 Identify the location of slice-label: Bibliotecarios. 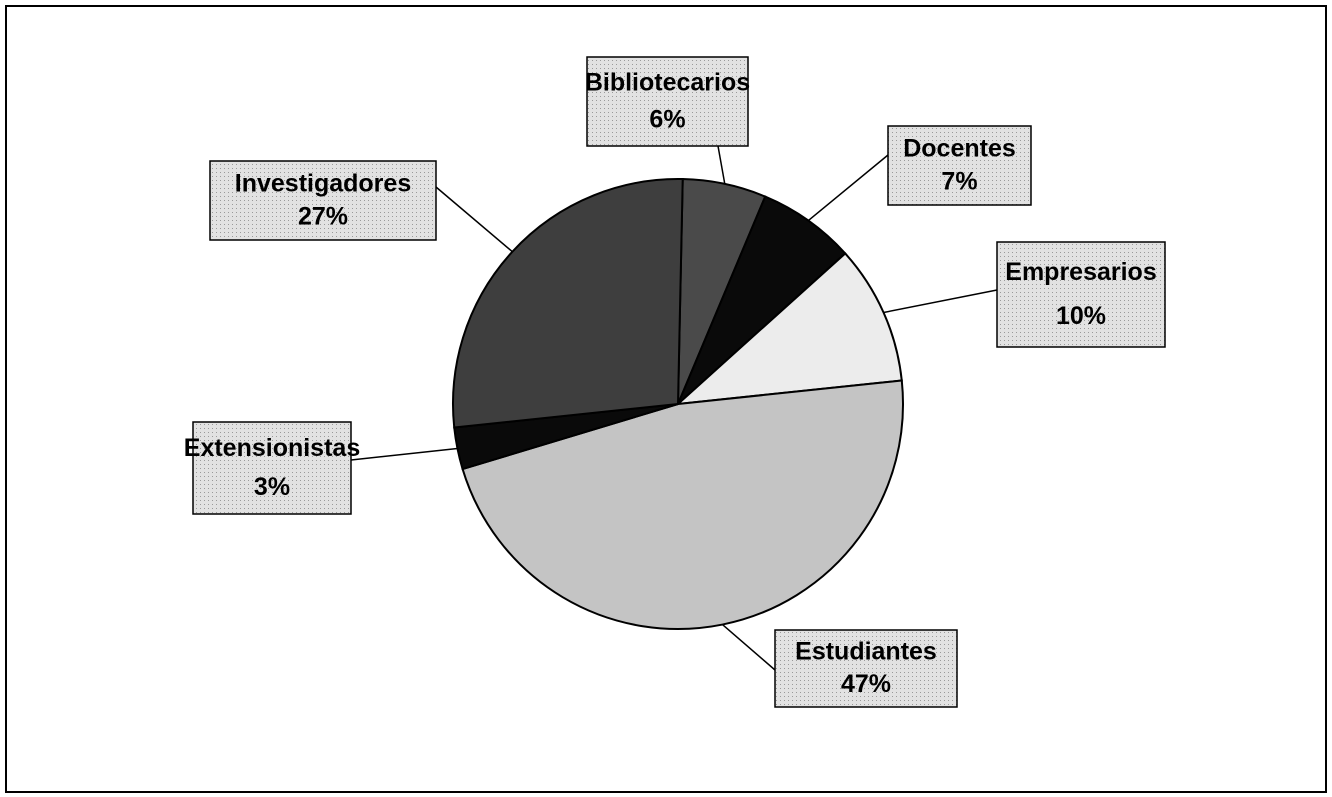
(667, 82).